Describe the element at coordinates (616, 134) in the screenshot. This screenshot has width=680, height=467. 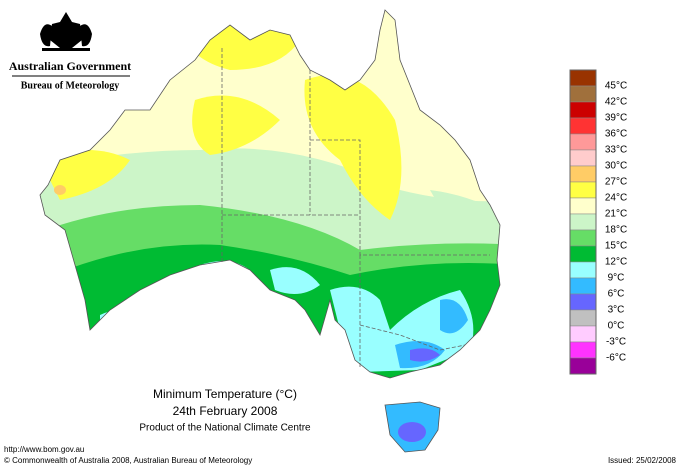
I see `legend-label: 36°C` at that location.